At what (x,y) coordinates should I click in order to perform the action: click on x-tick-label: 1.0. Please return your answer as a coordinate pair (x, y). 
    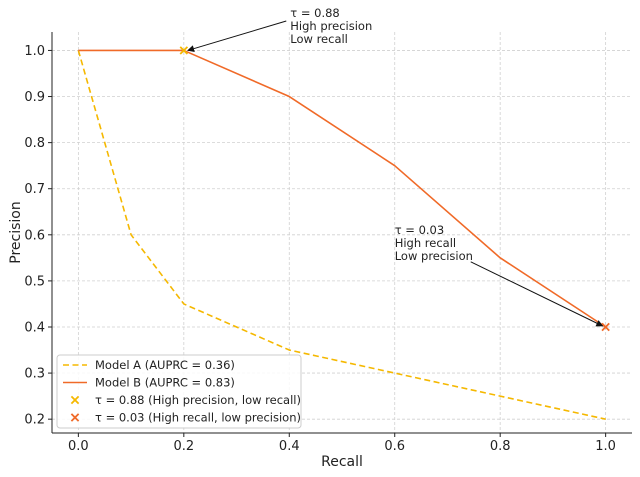
    Looking at the image, I should click on (605, 446).